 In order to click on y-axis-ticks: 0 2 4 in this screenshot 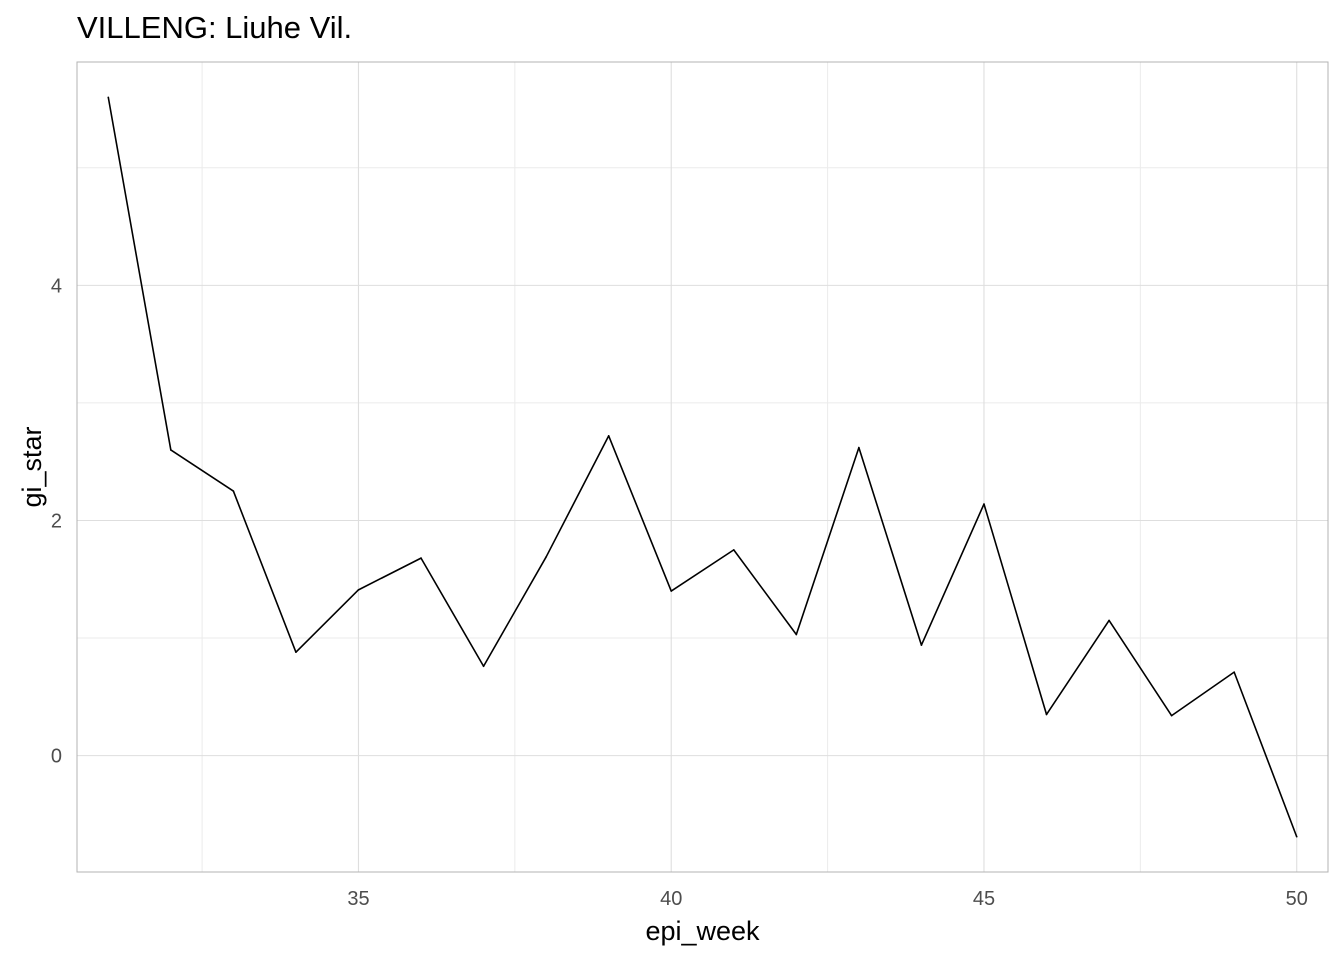, I will do `click(56, 521)`.